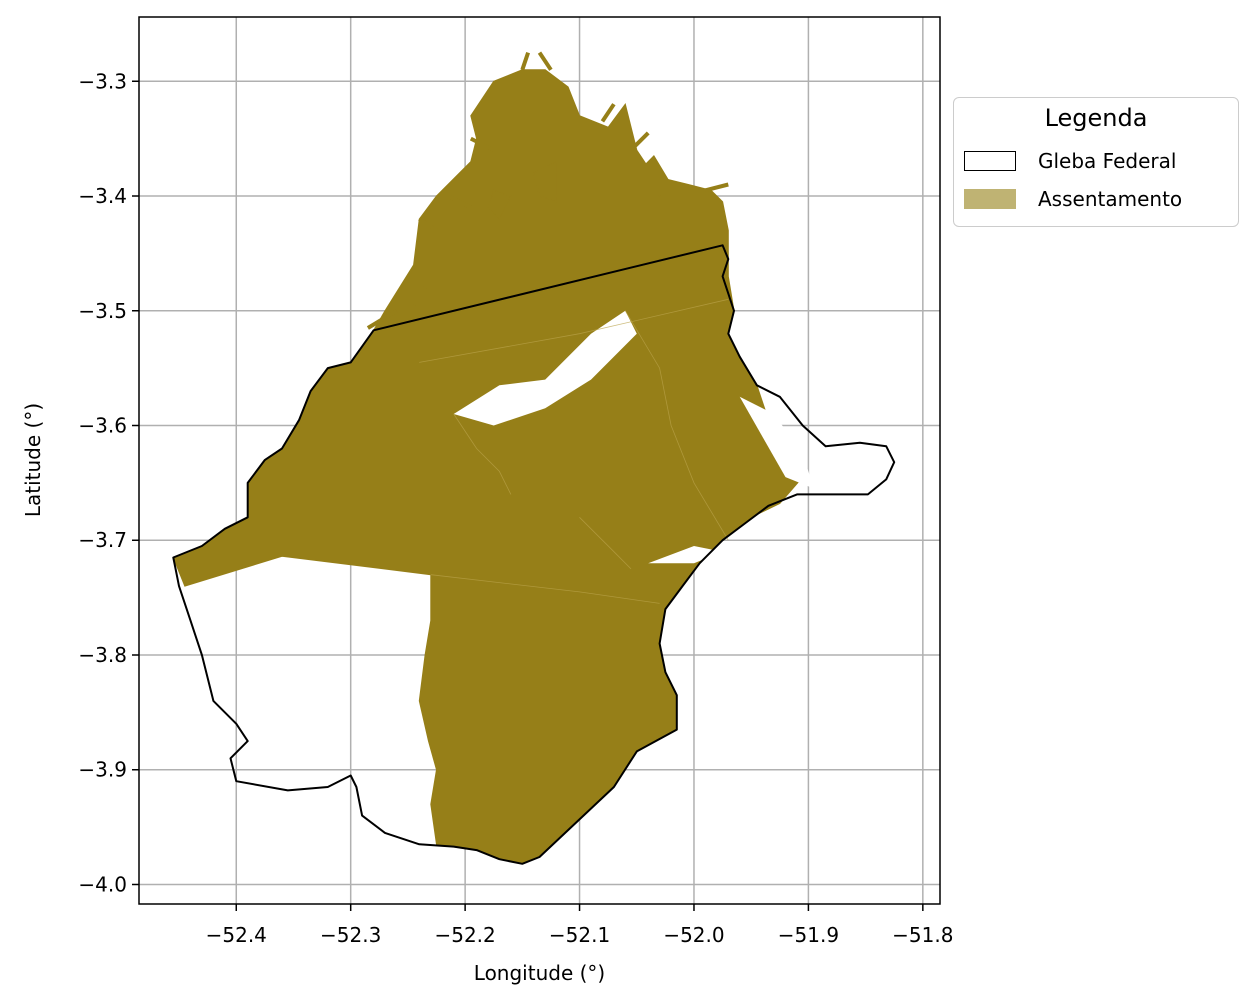  Describe the element at coordinates (539, 973) in the screenshot. I see `x-axis-title: Longitude (°)` at that location.